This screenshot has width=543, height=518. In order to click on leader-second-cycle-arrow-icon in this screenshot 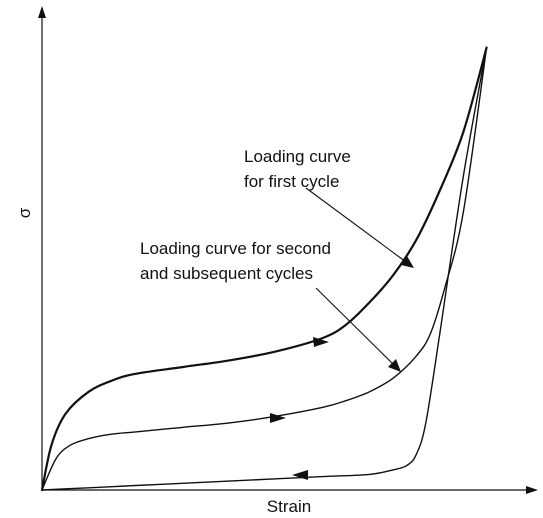, I will do `click(394, 365)`.